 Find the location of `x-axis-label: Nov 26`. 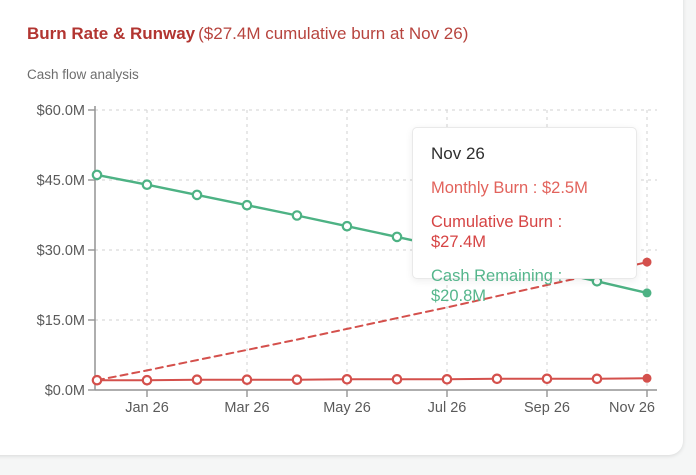

x-axis-label: Nov 26 is located at coordinates (632, 408).